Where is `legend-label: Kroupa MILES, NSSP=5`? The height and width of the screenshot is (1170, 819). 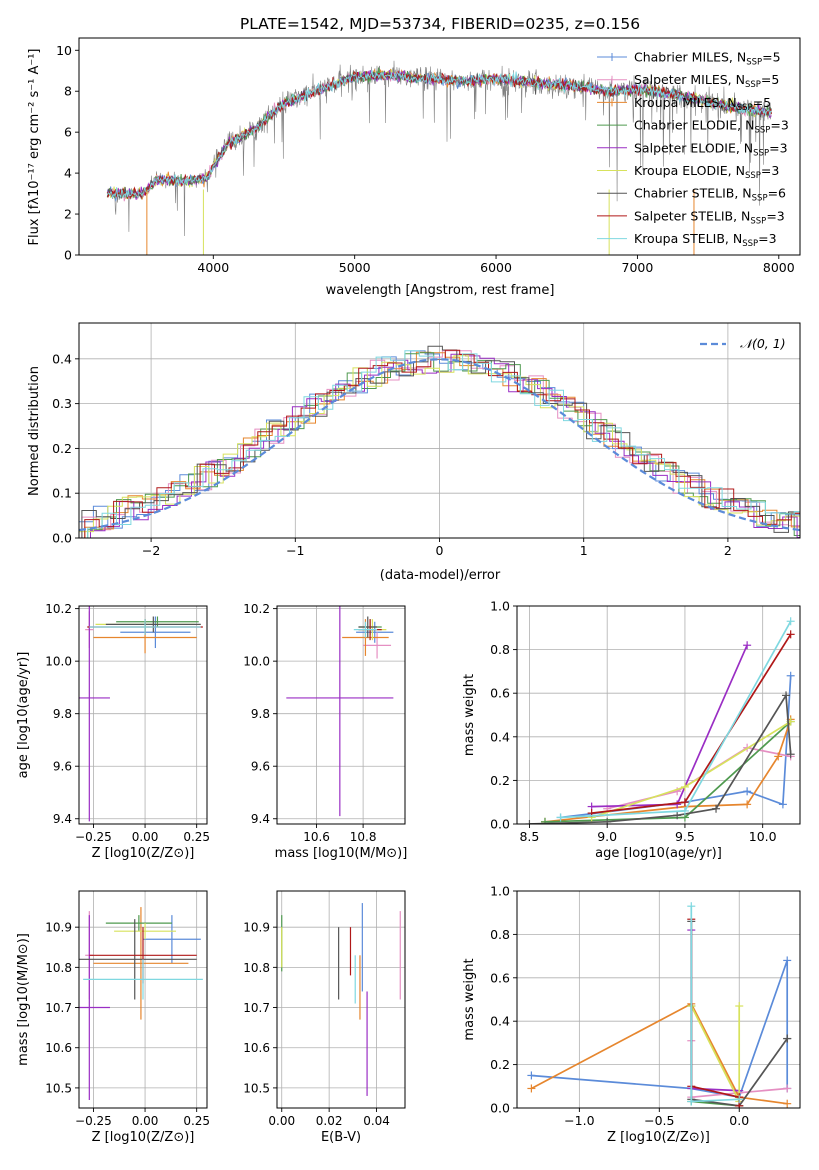 legend-label: Kroupa MILES, NSSP=5 is located at coordinates (702, 104).